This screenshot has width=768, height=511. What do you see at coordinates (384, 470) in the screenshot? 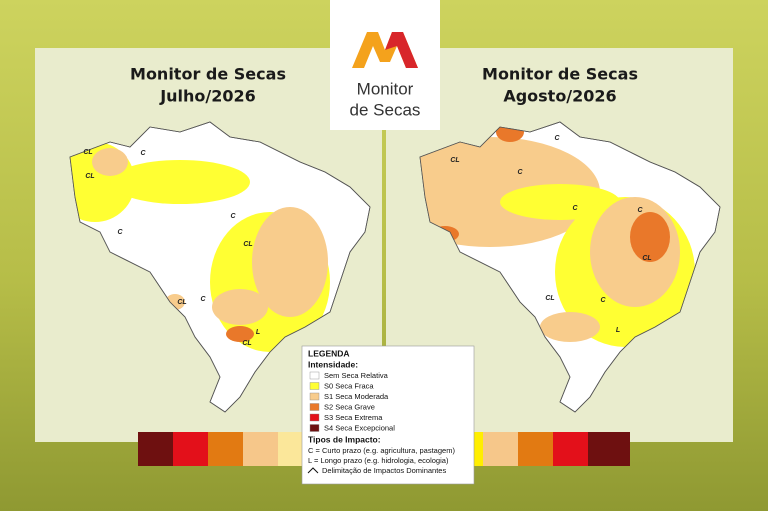
I see `legend-boundary: Delimitação de Impactos Dominantes` at bounding box center [384, 470].